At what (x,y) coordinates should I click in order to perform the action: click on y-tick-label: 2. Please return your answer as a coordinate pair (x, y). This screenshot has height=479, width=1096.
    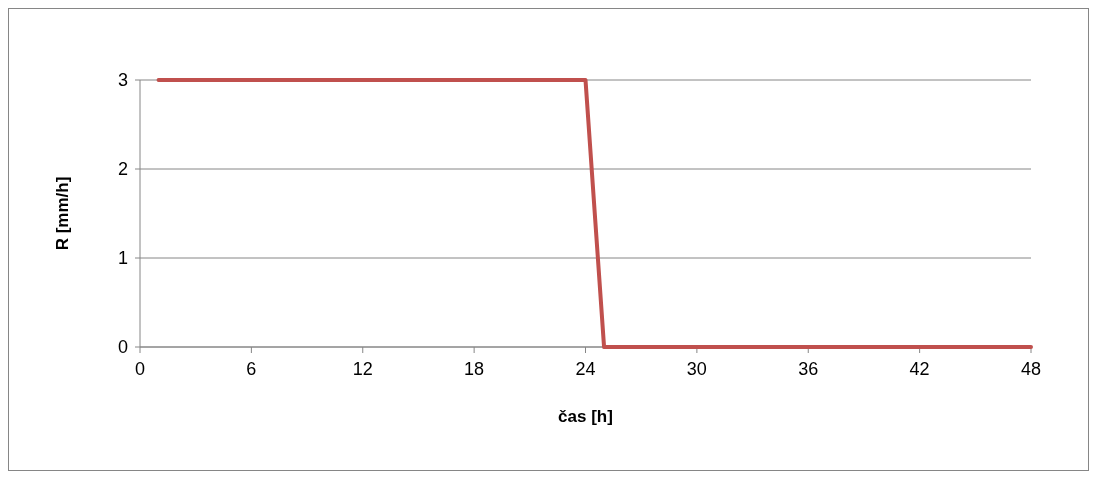
    Looking at the image, I should click on (122, 169).